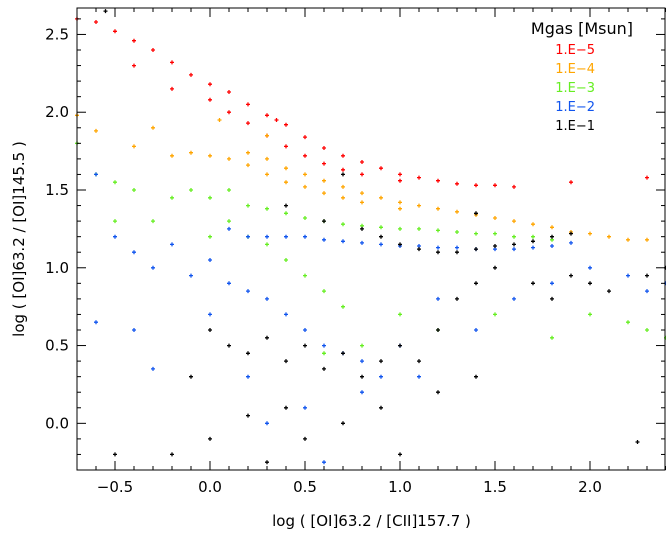 This screenshot has height=533, width=666. What do you see at coordinates (582, 28) in the screenshot?
I see `legend-title: Mgas [Msun]` at bounding box center [582, 28].